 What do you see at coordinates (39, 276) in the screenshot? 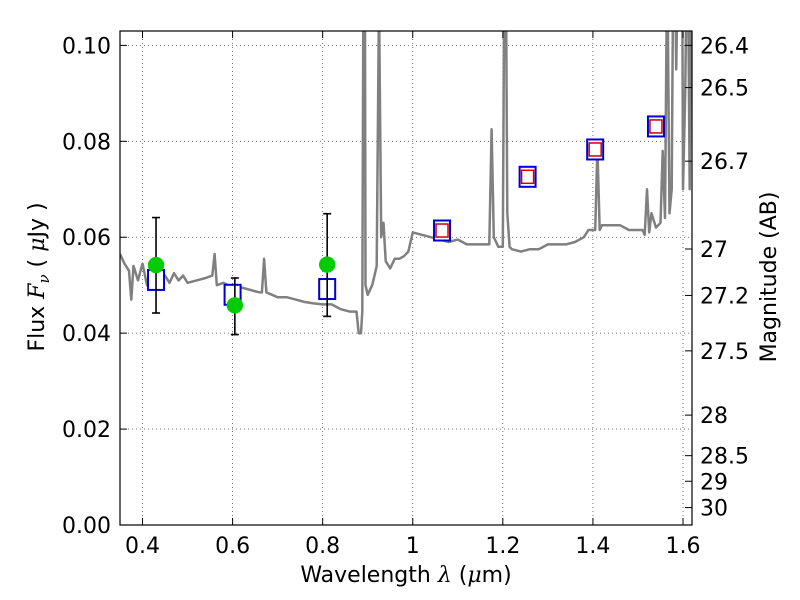
I see `y-axis-label: Flux Fν ( μJy )` at bounding box center [39, 276].